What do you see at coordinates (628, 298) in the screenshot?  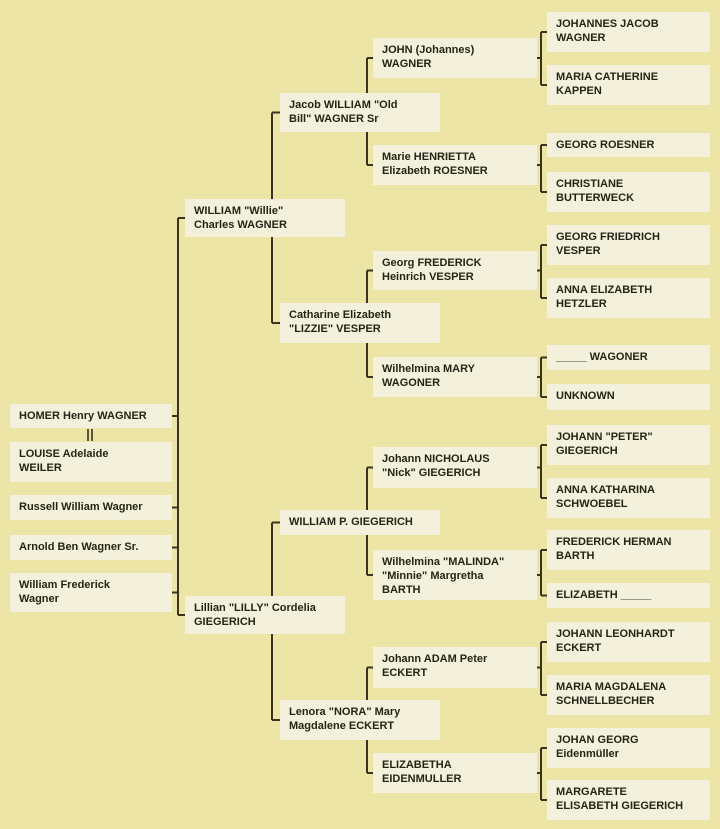 I see `great-great-grandparents-person-box: ANNA ELIZABETH HETZLER` at bounding box center [628, 298].